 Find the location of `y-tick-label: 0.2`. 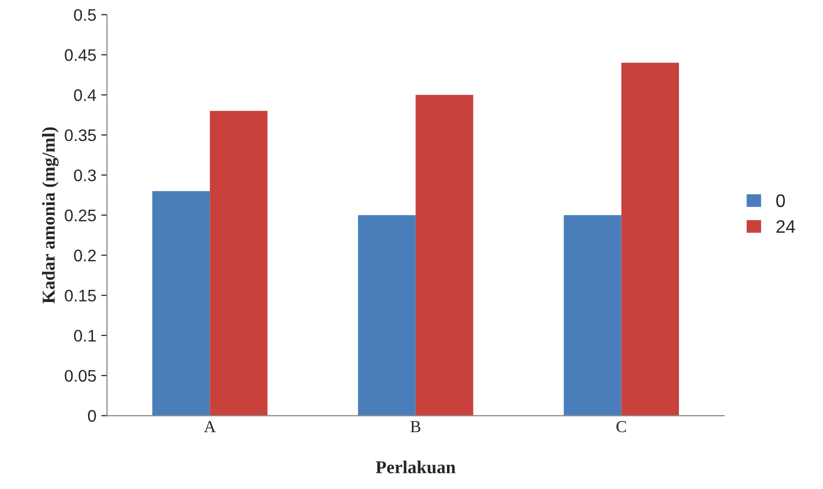

y-tick-label: 0.2 is located at coordinates (85, 256).